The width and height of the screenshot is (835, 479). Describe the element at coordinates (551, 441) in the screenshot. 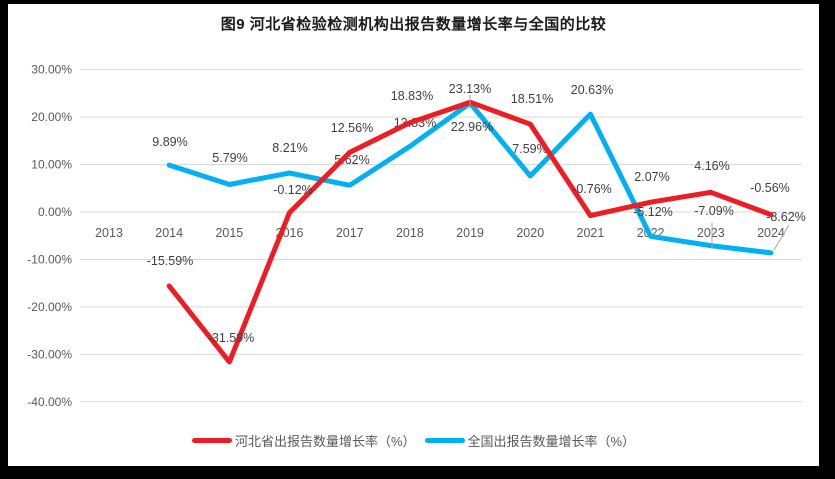

I see `legend-label-national: 全国出报告数量增长率（%）` at that location.